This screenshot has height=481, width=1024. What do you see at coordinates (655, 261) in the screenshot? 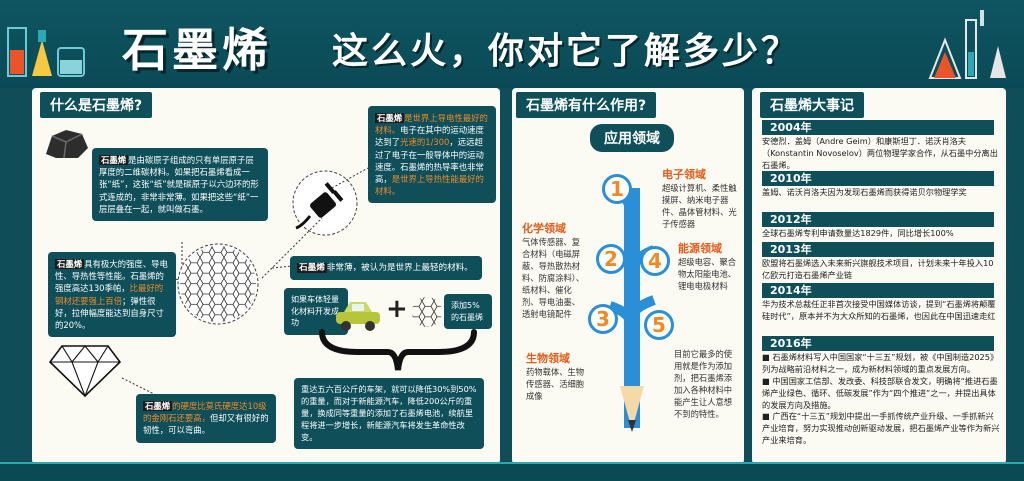
I see `use-number-4: 4` at bounding box center [655, 261].